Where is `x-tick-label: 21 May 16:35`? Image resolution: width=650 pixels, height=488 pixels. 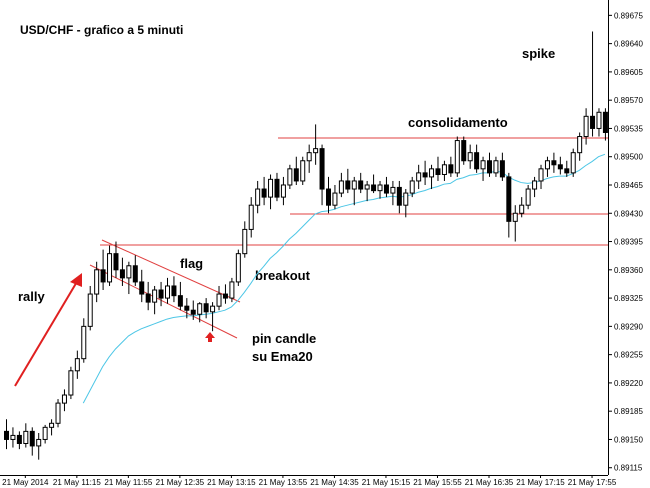
x-tick-label: 21 May 16:35 is located at coordinates (489, 482).